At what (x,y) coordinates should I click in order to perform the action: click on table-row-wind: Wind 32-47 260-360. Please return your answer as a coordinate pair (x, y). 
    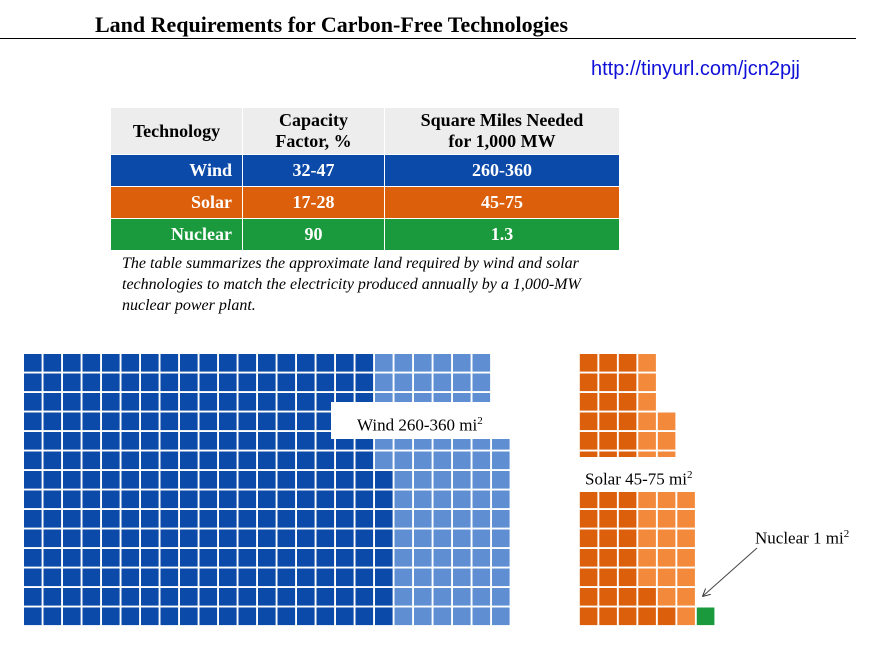
    Looking at the image, I should click on (365, 170).